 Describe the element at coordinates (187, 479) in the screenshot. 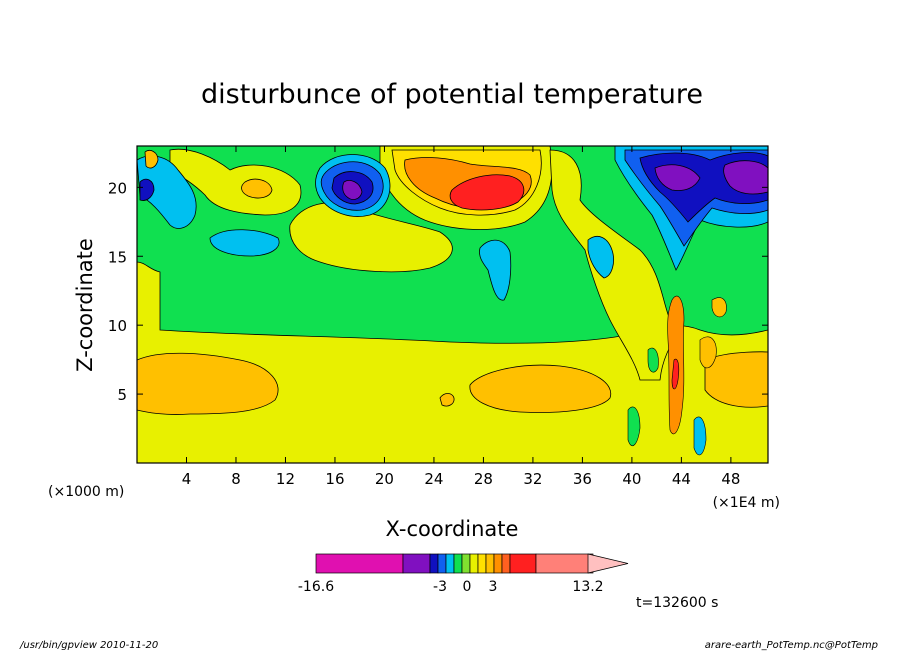

I see `x-tick-label: 4` at that location.